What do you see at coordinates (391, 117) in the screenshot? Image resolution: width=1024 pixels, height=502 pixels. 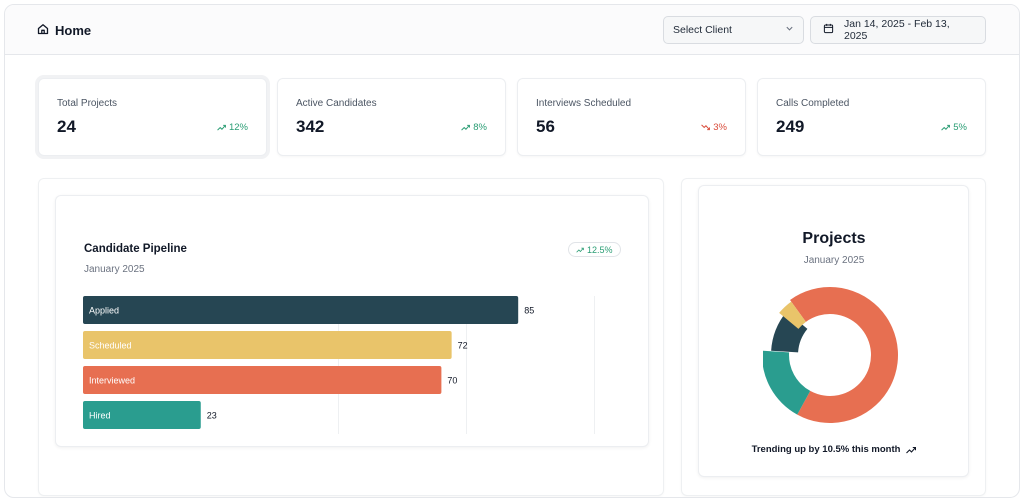 I see `stat-card-active-candidates: Active Candidates 342 8%` at bounding box center [391, 117].